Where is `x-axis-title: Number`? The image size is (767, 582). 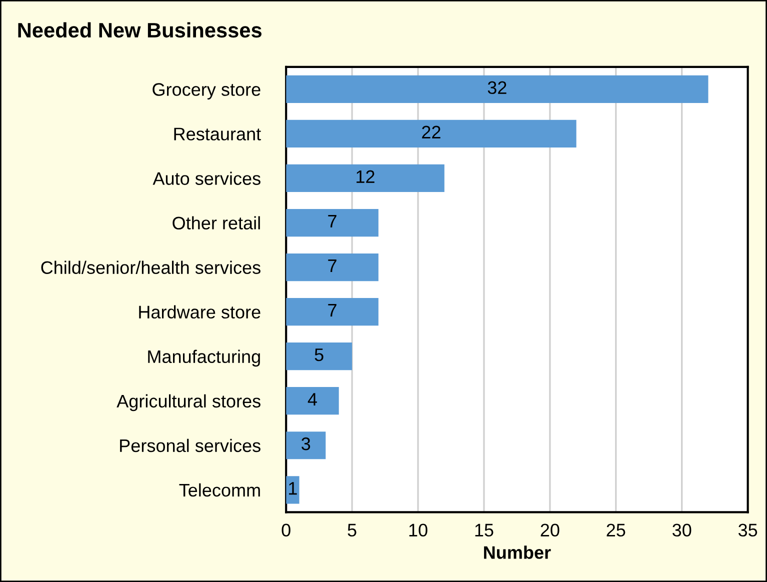
x-axis-title: Number is located at coordinates (517, 552).